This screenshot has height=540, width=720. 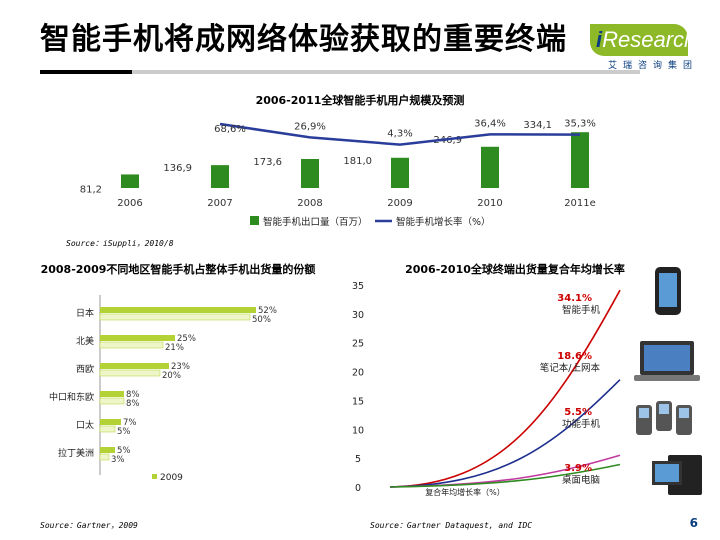 I want to click on value-2009-2: 23%, so click(x=180, y=367).